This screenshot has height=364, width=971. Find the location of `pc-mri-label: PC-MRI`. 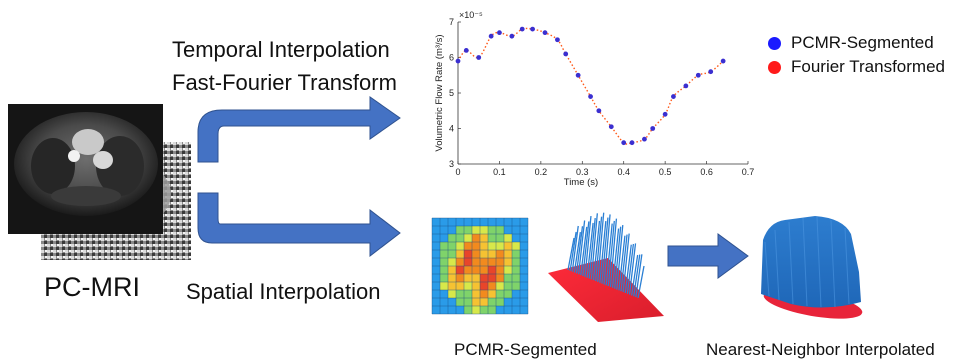

pc-mri-label: PC-MRI is located at coordinates (92, 287).